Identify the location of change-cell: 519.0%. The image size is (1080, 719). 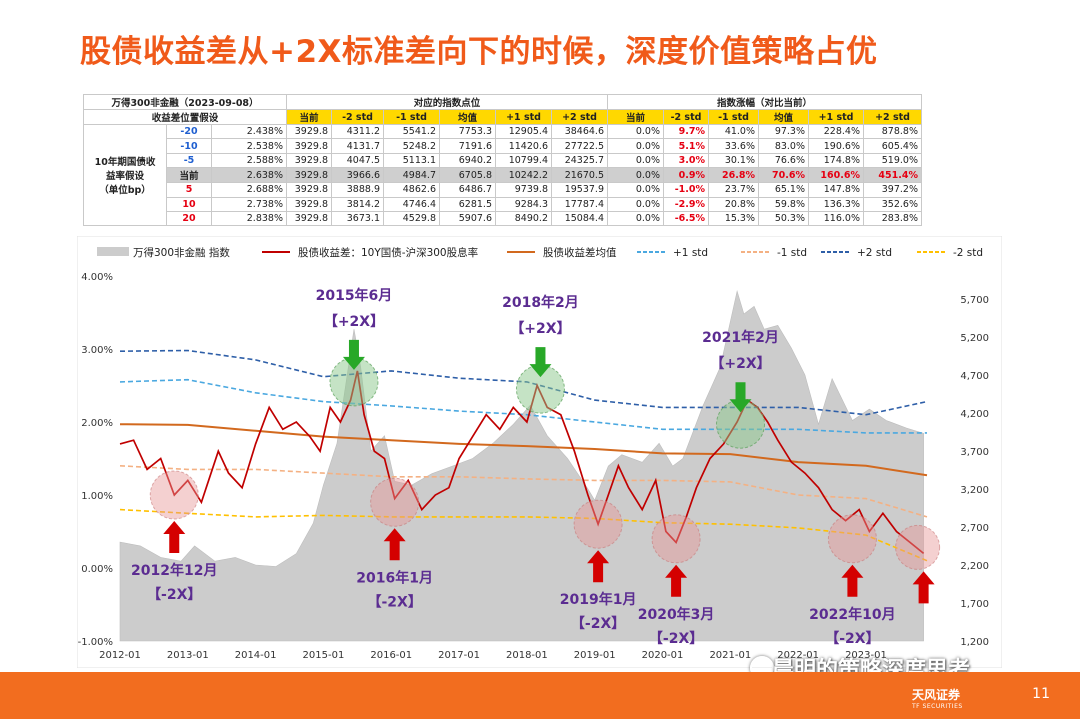
(892, 160).